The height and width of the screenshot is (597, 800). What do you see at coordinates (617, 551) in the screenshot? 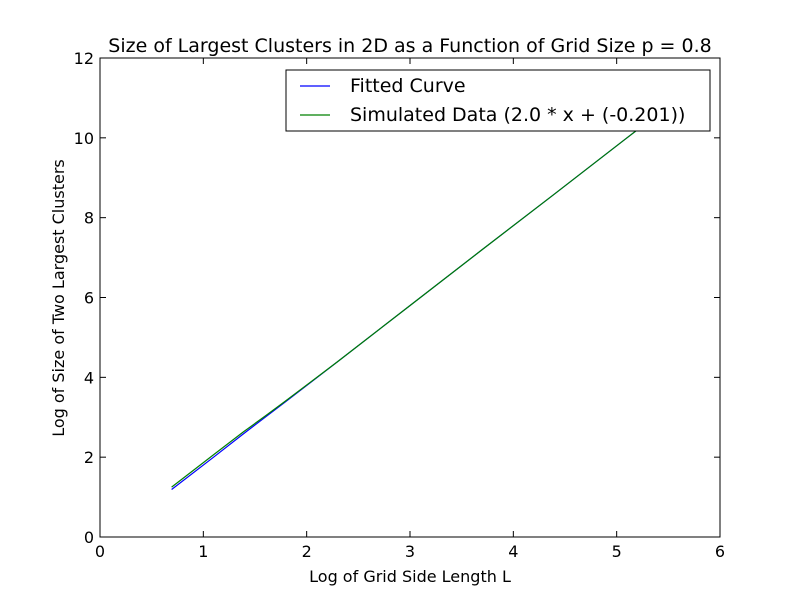
I see `x-tick-label: 5` at bounding box center [617, 551].